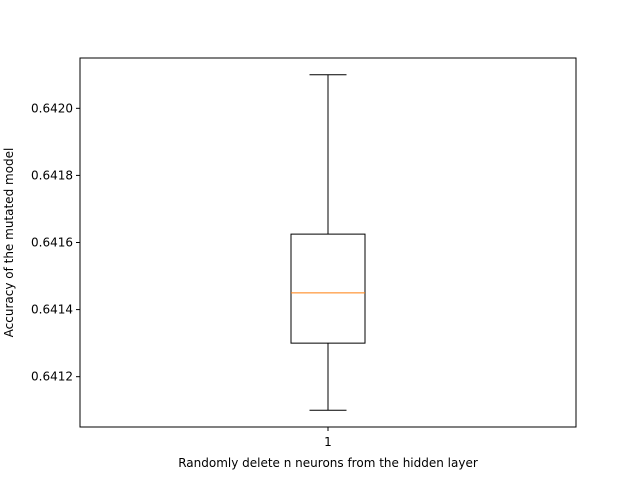  I want to click on y-tick-label: 0.6420, so click(52, 108).